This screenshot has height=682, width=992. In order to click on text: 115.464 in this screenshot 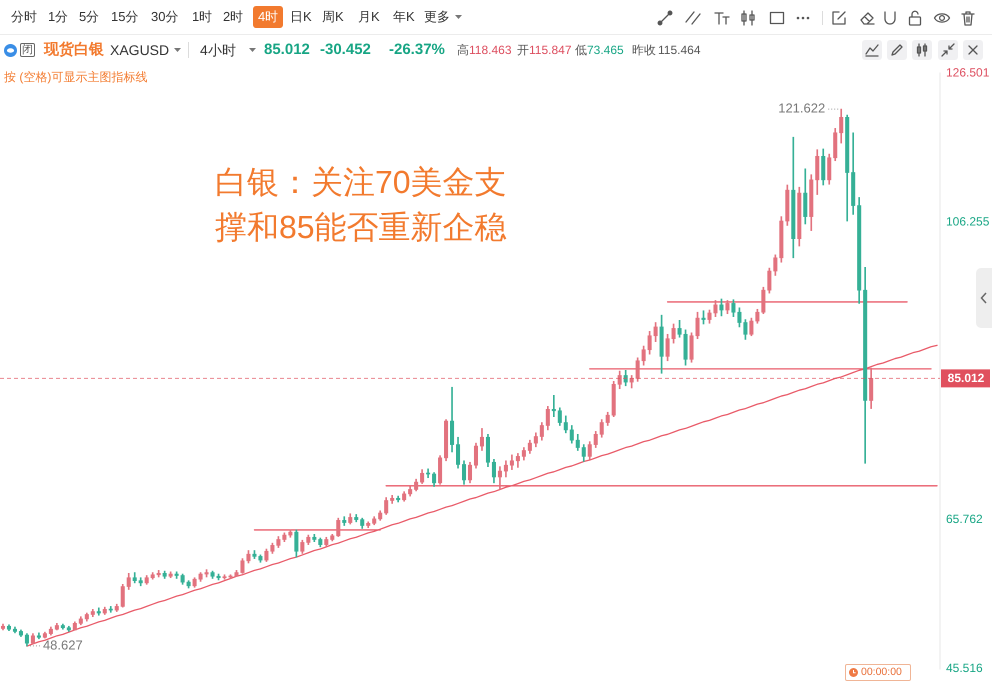, I will do `click(679, 50)`.